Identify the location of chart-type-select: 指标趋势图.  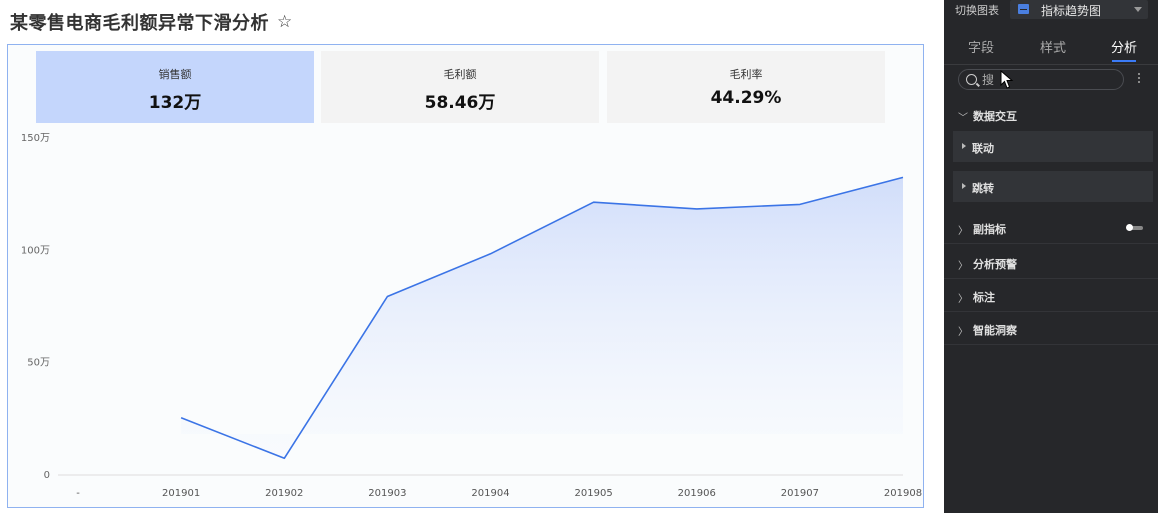
(1079, 9).